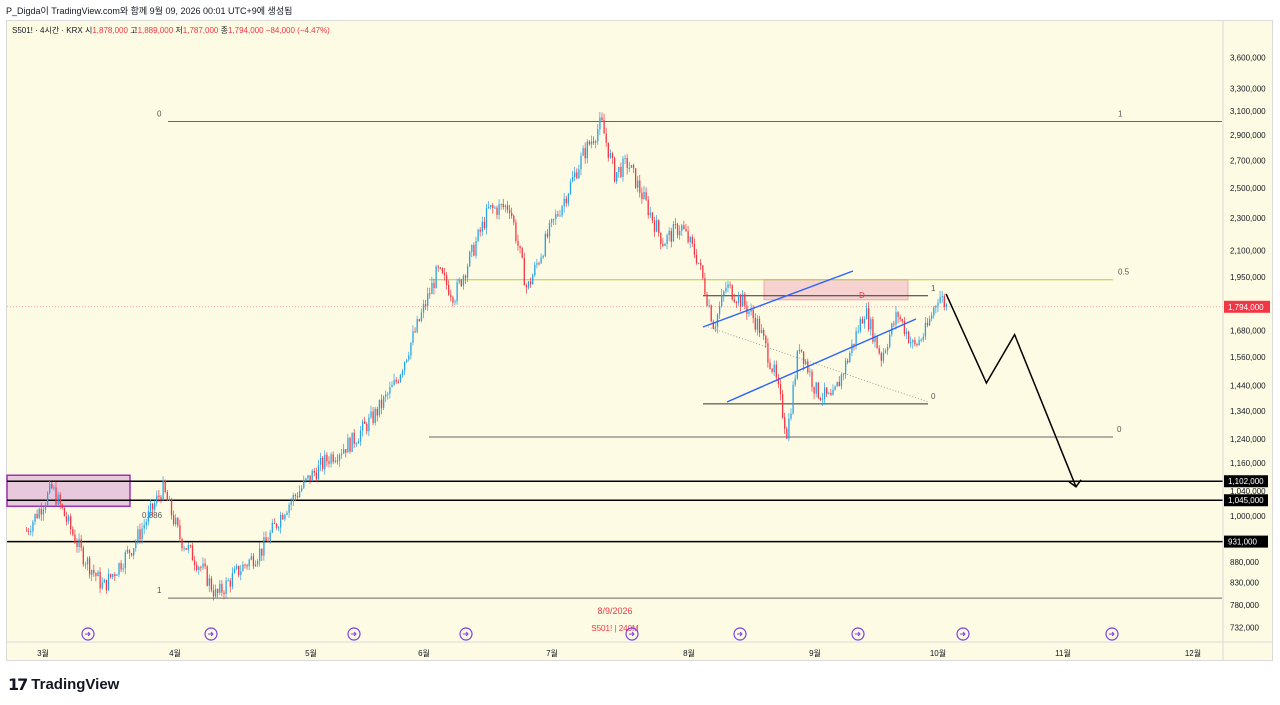 This screenshot has width=1280, height=705. Describe the element at coordinates (862, 295) in the screenshot. I see `pattern-label-d: D` at that location.